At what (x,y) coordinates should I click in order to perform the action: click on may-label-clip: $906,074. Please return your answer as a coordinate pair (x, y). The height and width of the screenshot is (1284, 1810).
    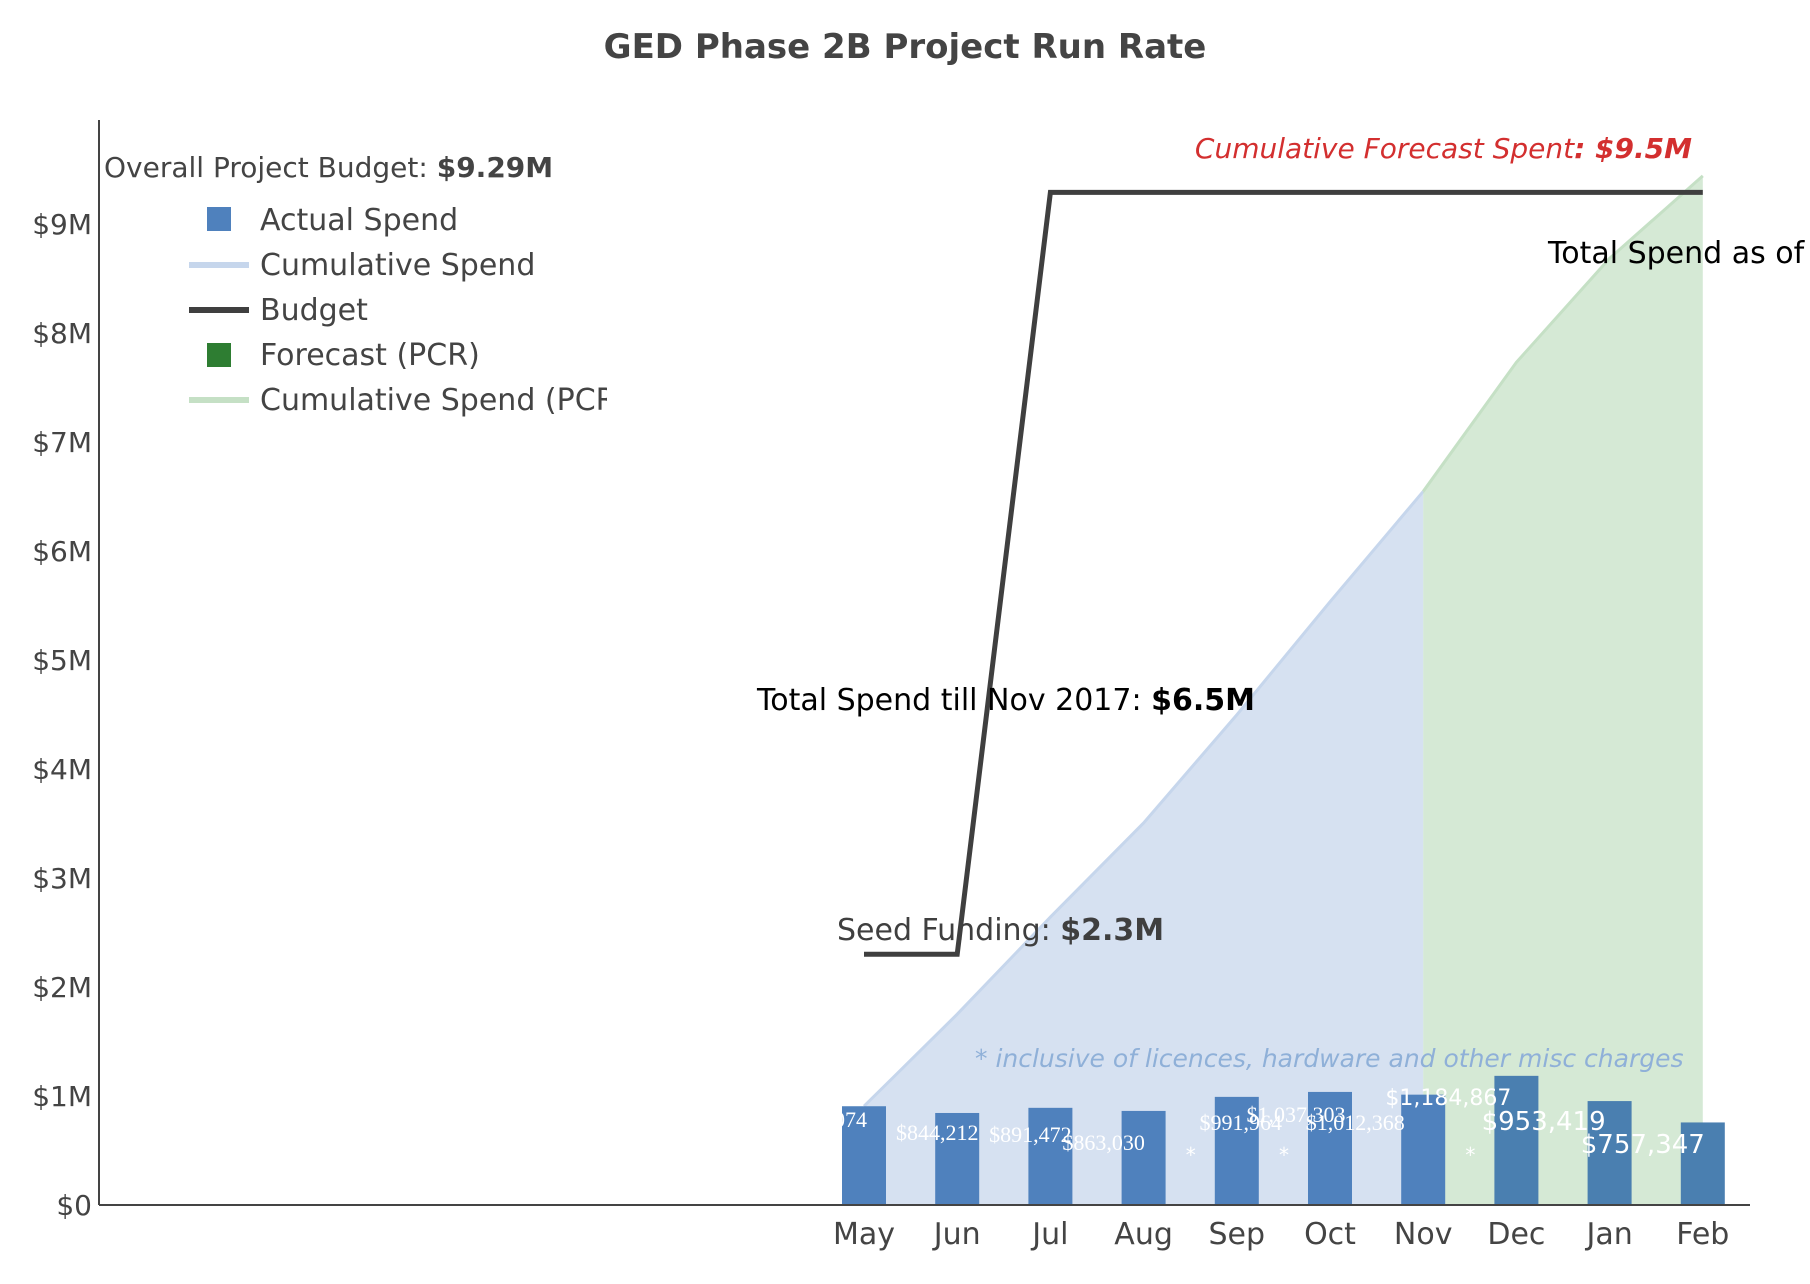
    Looking at the image, I should click on (826, 1119).